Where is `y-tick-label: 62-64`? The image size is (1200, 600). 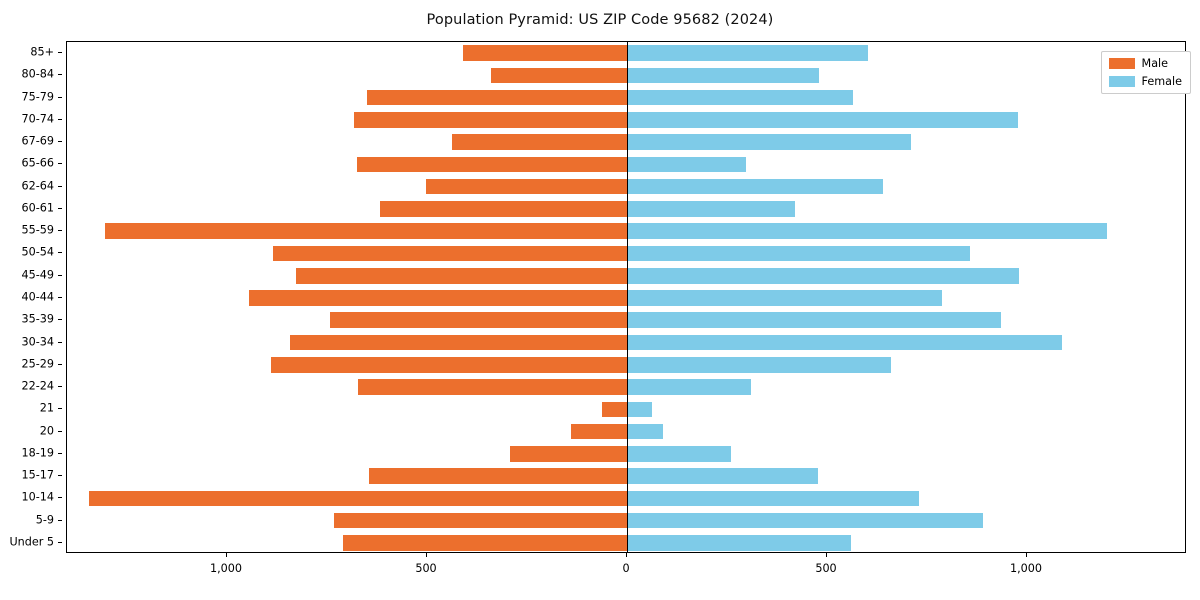
y-tick-label: 62-64 is located at coordinates (37, 186).